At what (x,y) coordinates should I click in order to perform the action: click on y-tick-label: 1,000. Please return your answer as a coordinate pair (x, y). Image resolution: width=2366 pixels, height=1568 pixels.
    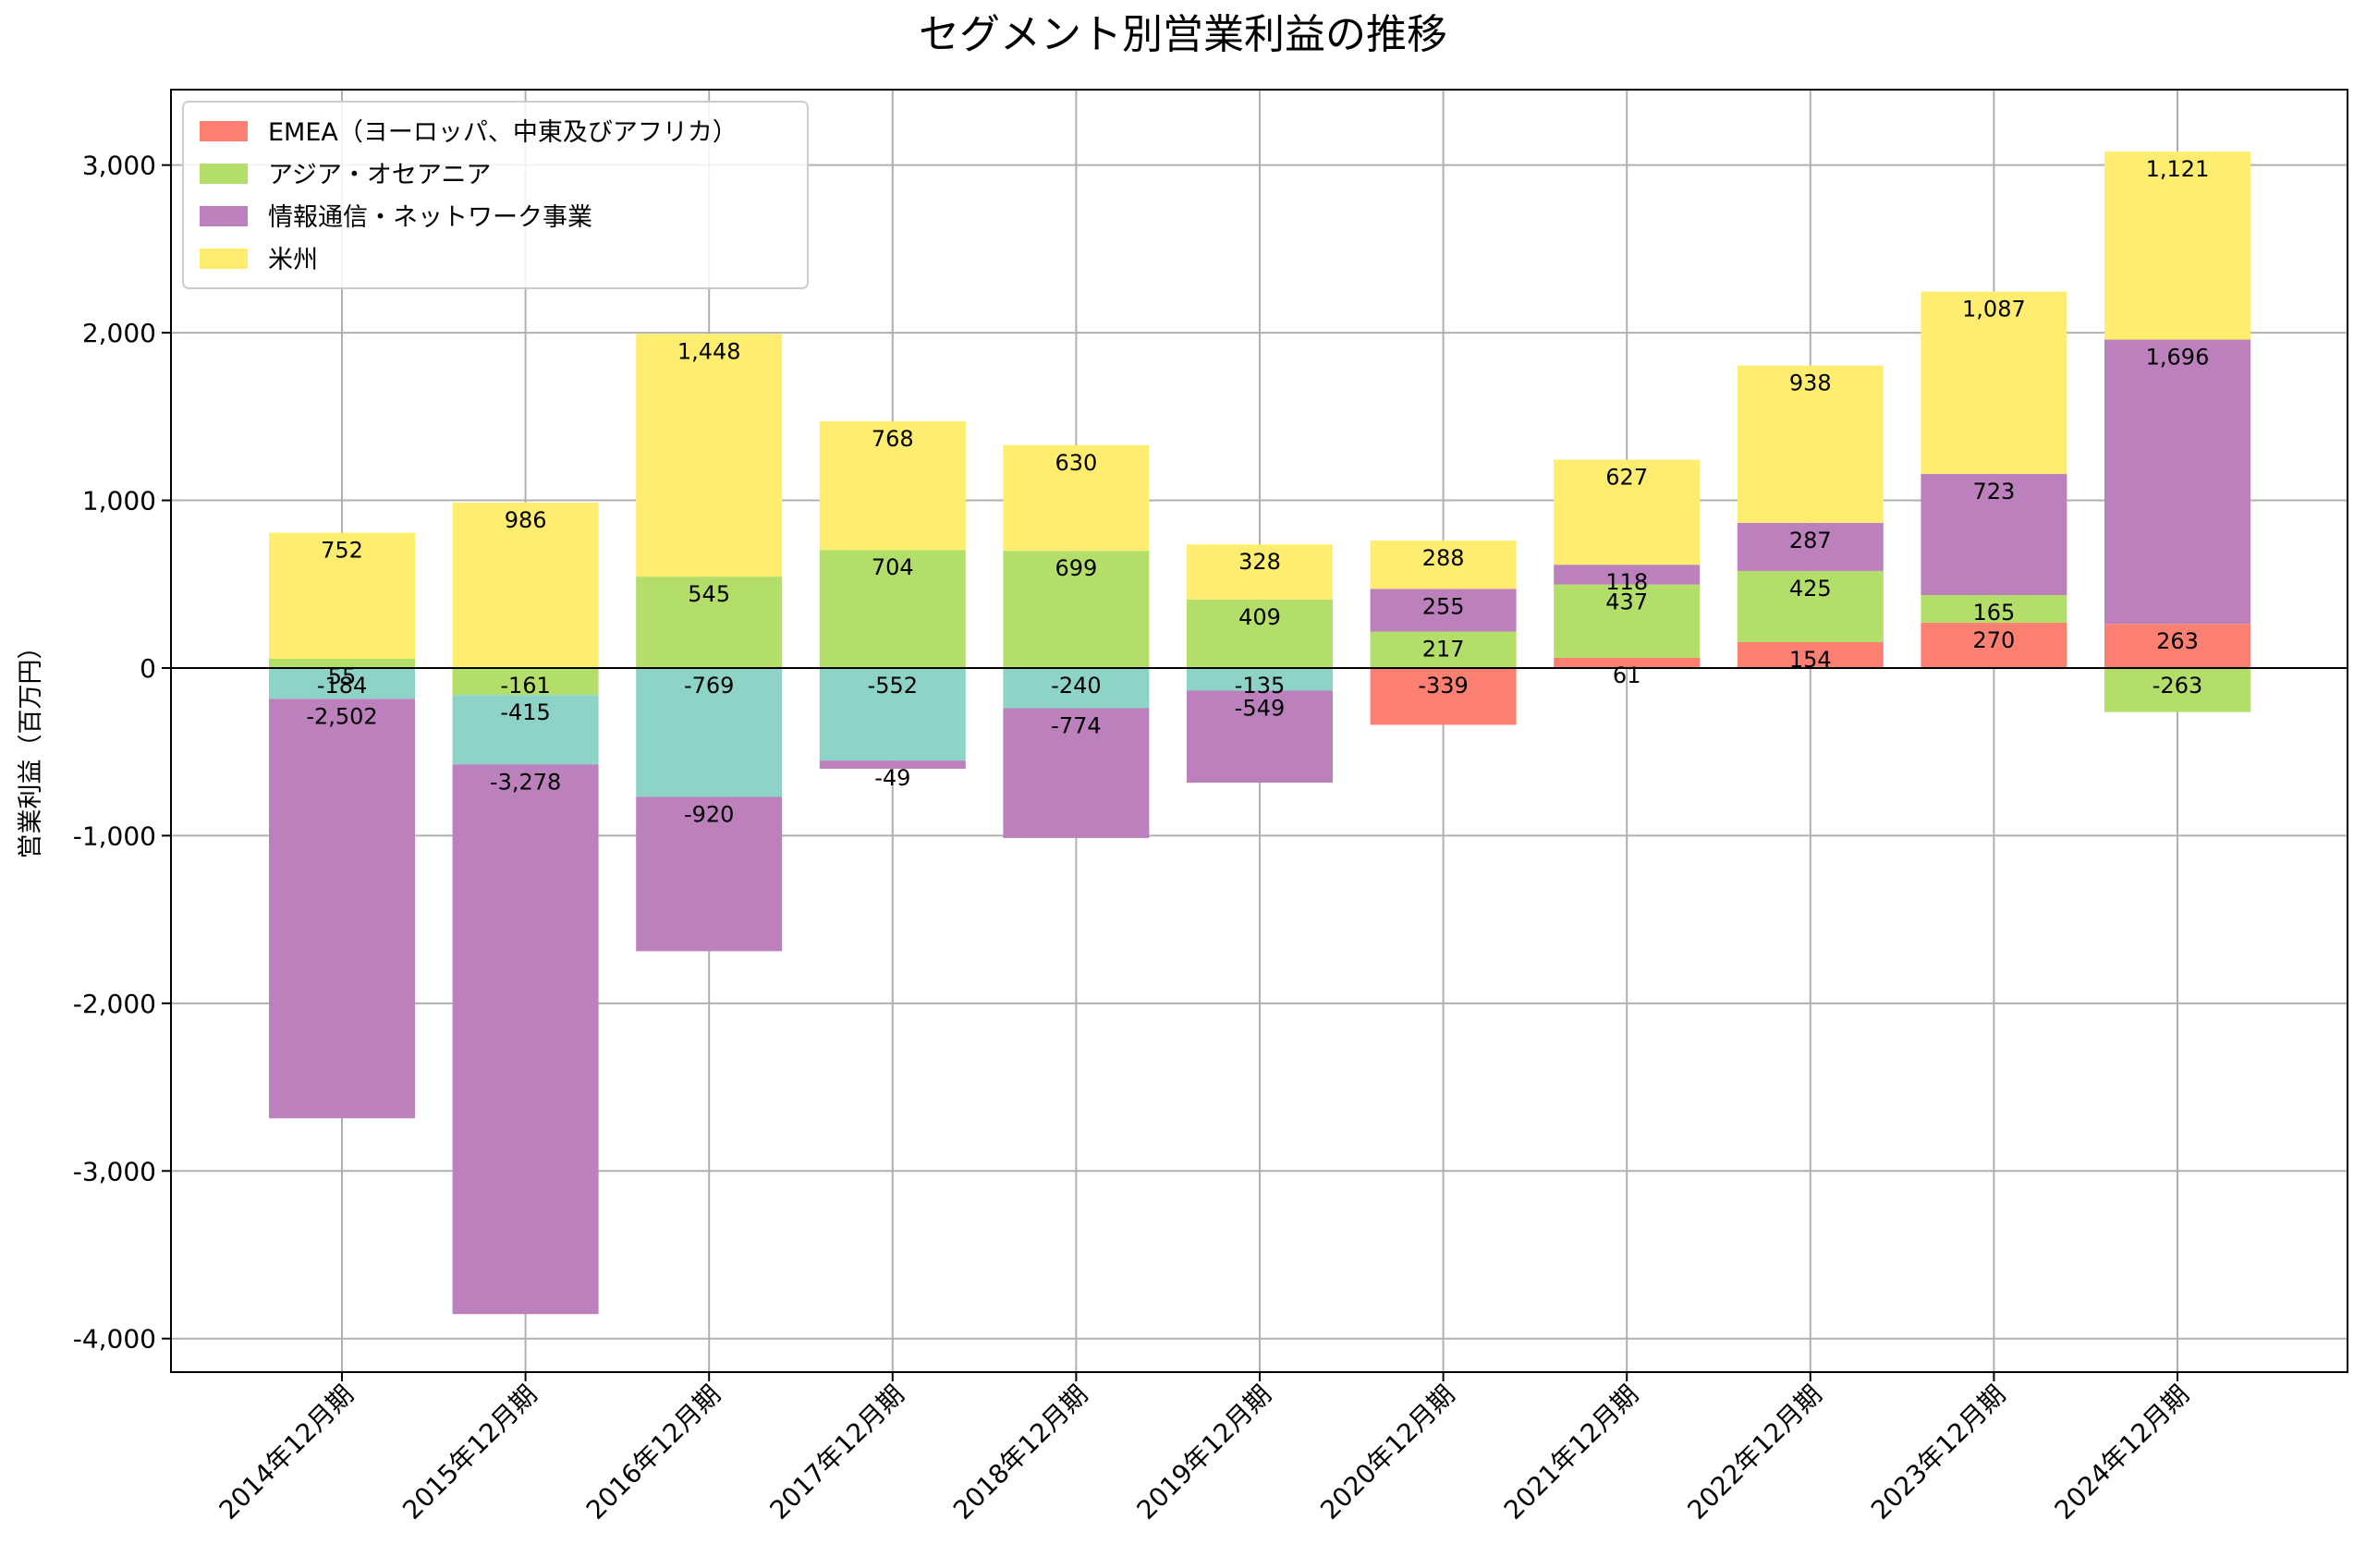
    Looking at the image, I should click on (119, 501).